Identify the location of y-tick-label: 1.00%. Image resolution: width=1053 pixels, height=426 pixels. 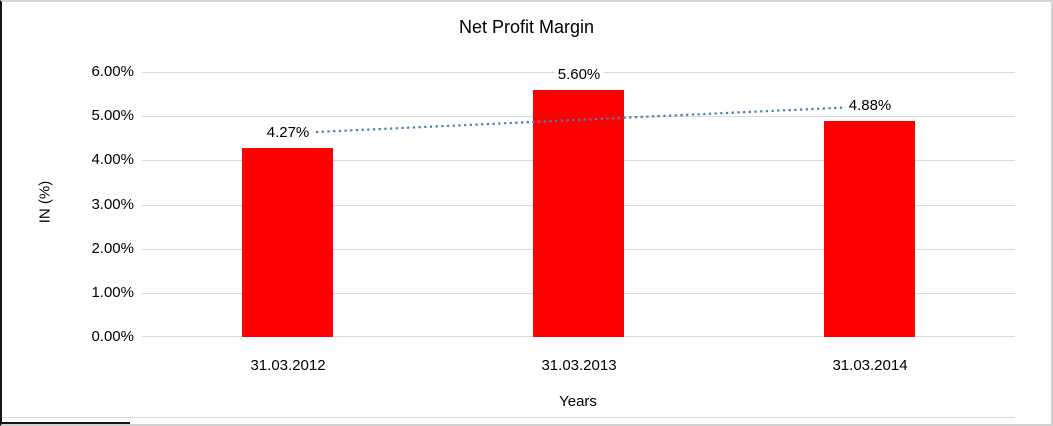
(112, 292).